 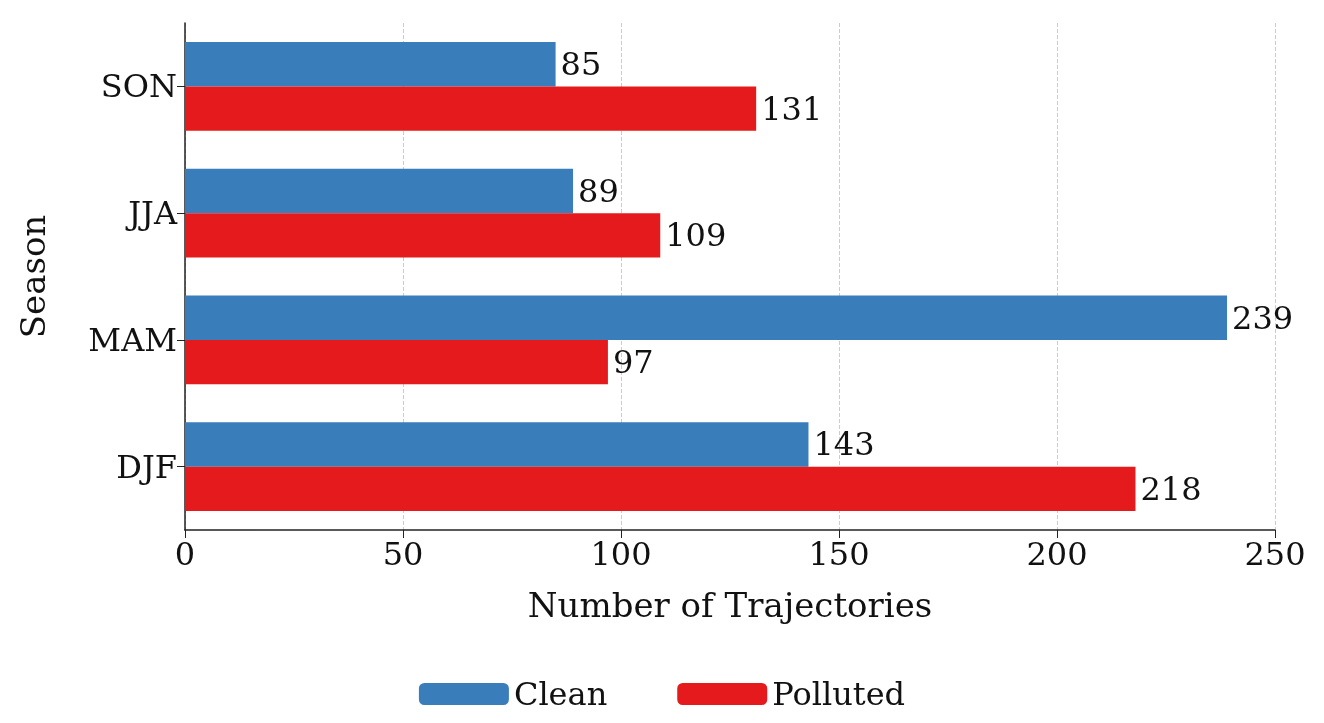 I want to click on x-tick-label: 50, so click(x=403, y=554).